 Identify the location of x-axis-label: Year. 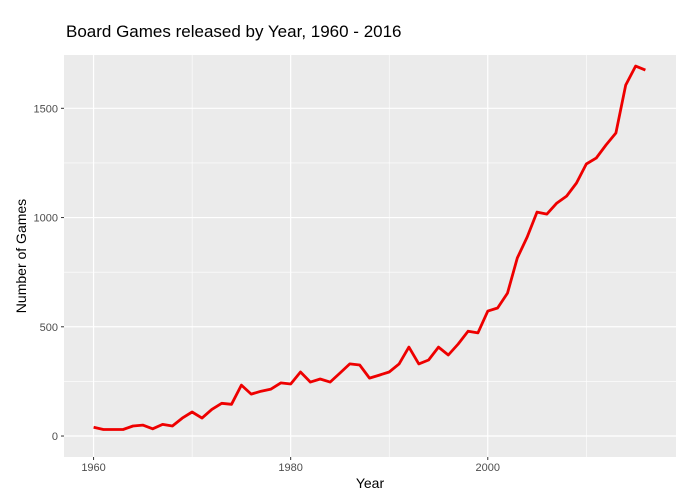
(370, 483).